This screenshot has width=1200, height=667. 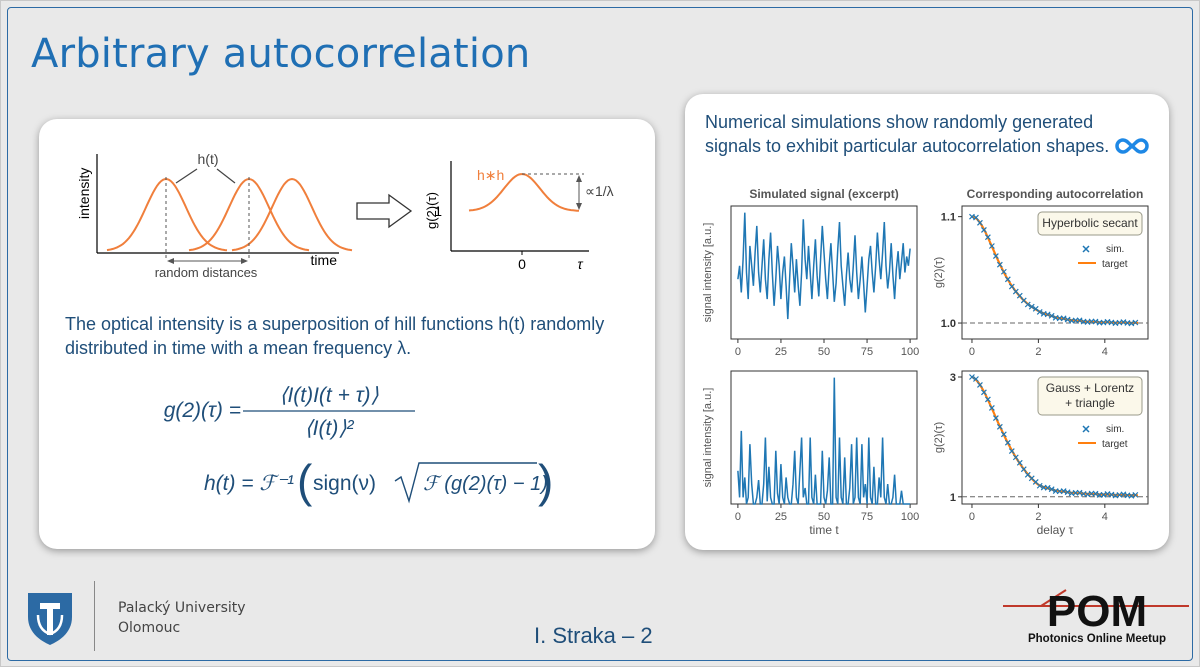 I want to click on eq2-paren-open: (, so click(x=305, y=481).